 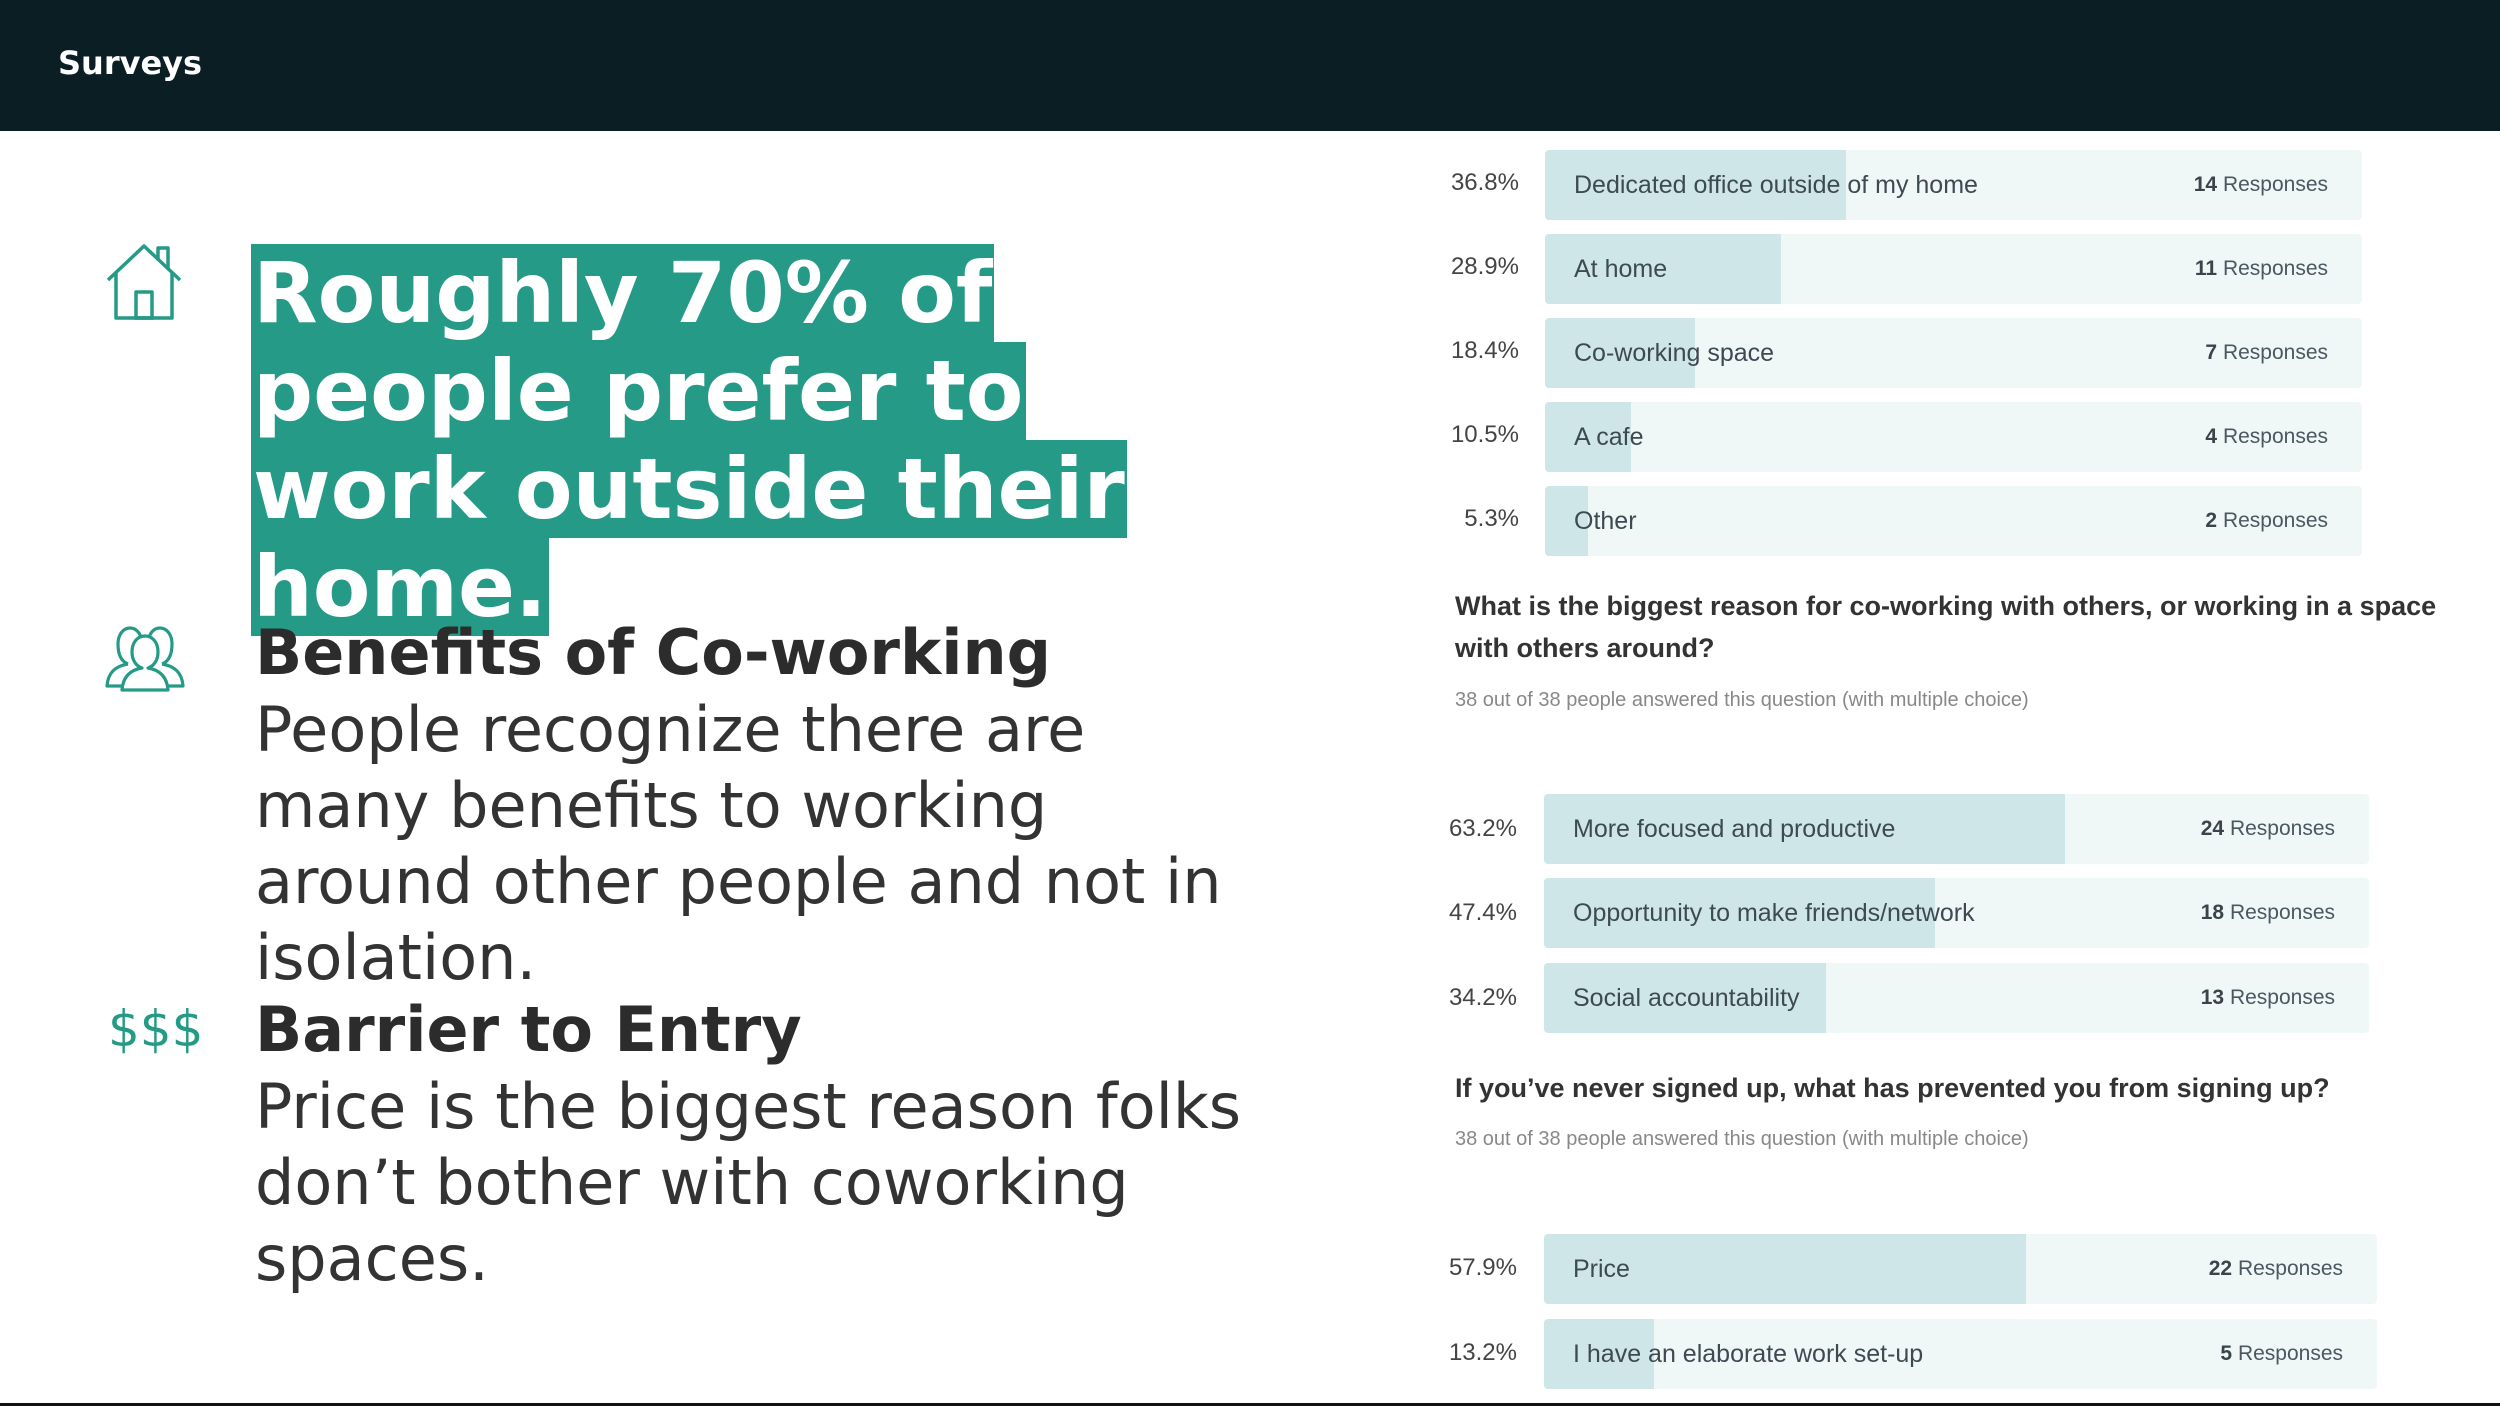 I want to click on result-label: Opportunity to make friends/network, so click(x=1774, y=913).